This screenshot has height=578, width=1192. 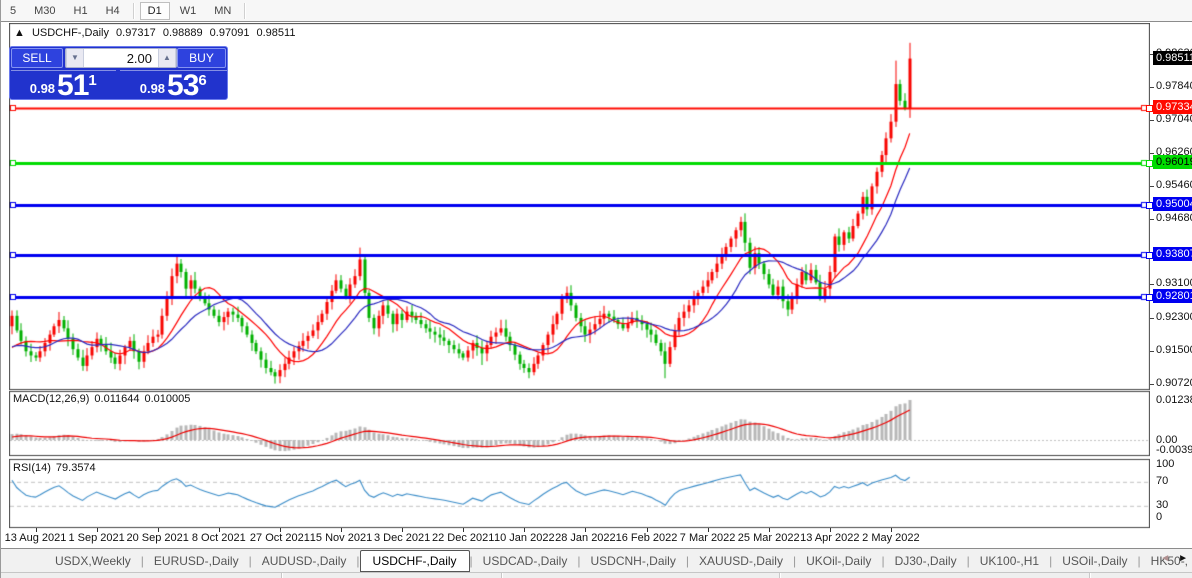 I want to click on price-tick-label: 0.96260, so click(x=1174, y=151).